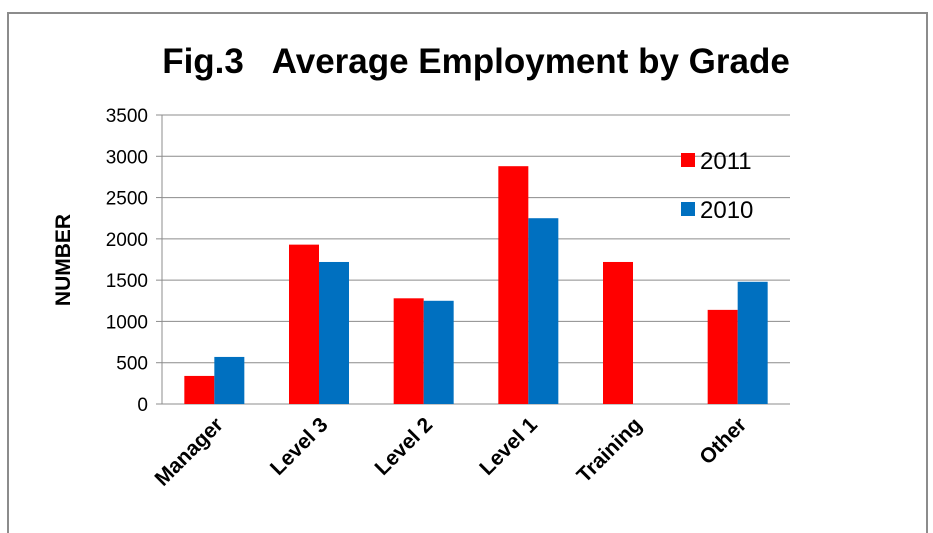 The height and width of the screenshot is (533, 933). What do you see at coordinates (717, 186) in the screenshot?
I see `legend: 2011 2010` at bounding box center [717, 186].